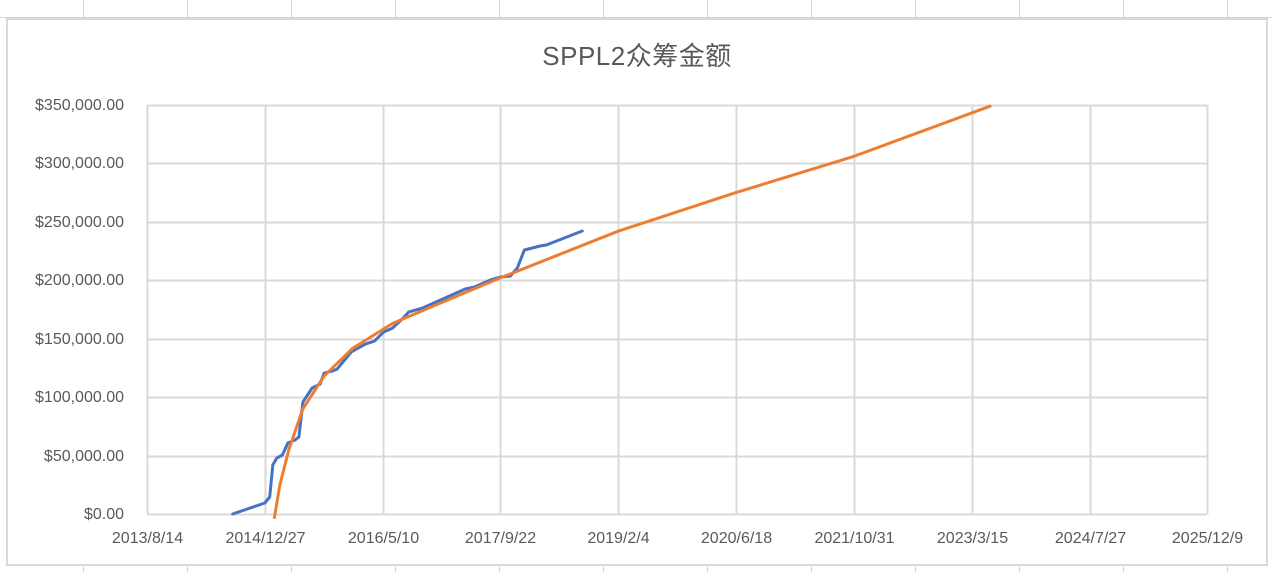 Image resolution: width=1272 pixels, height=572 pixels. Describe the element at coordinates (407, 372) in the screenshot. I see `series-line-crowdfunding` at that location.